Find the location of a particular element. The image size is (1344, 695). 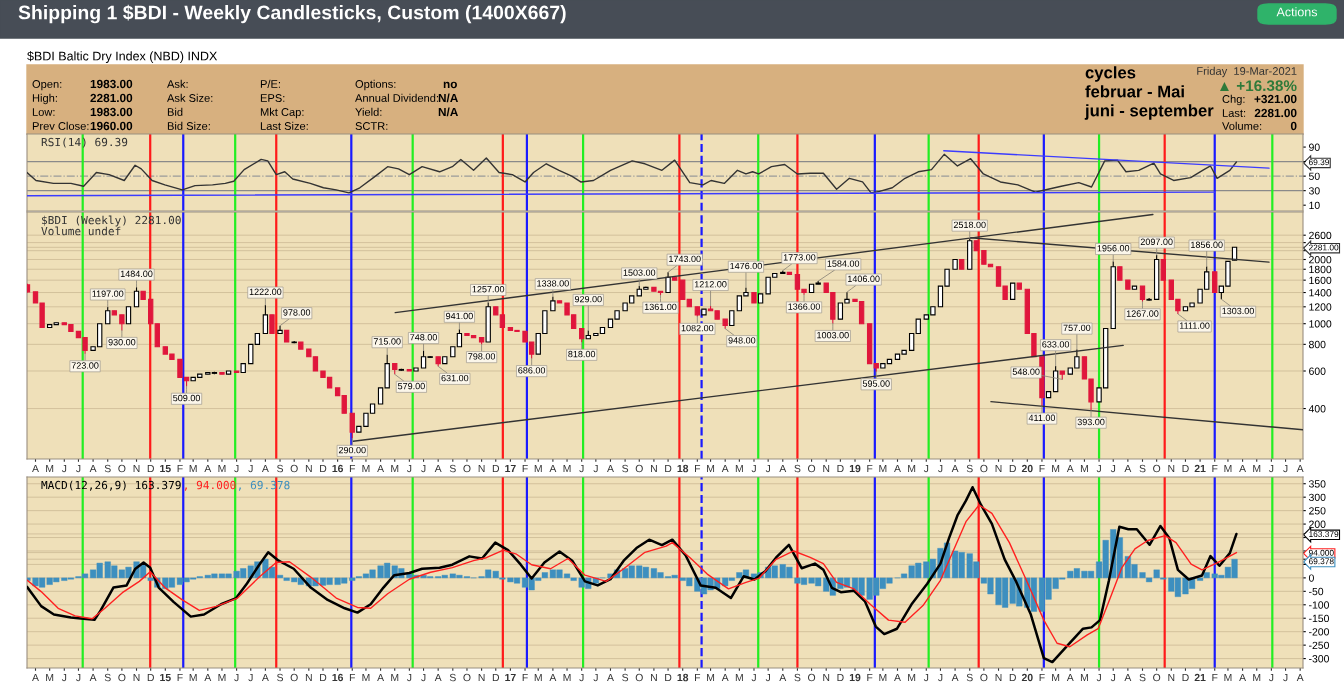

text: ▲ +16.38% is located at coordinates (1258, 86).